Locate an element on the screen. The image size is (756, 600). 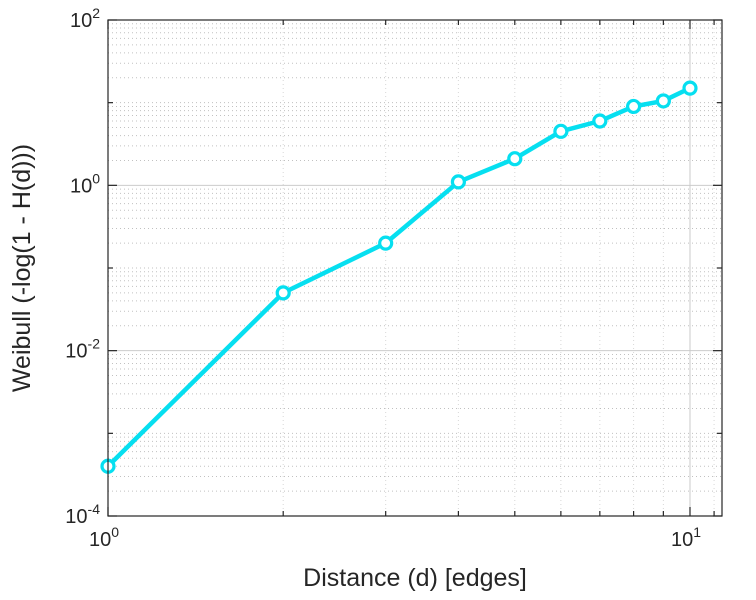
y-axis-label: Weibull (-log(1 - H(d))) is located at coordinates (22, 268).